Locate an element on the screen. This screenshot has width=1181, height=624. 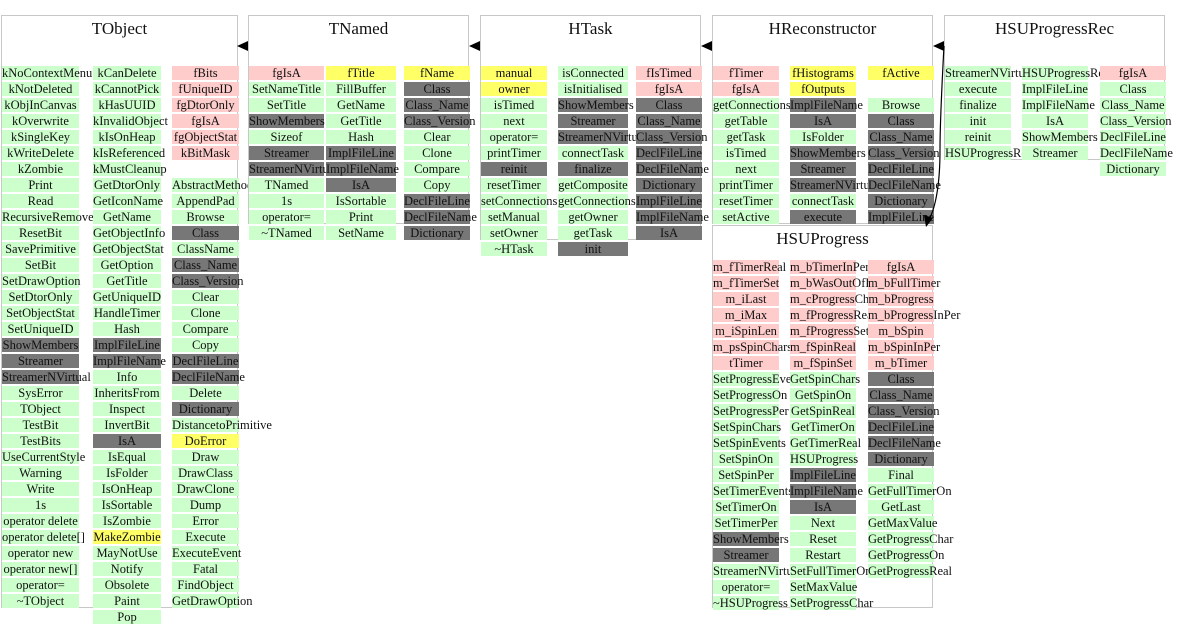
private-member-ttimer: tTimer is located at coordinates (746, 363).